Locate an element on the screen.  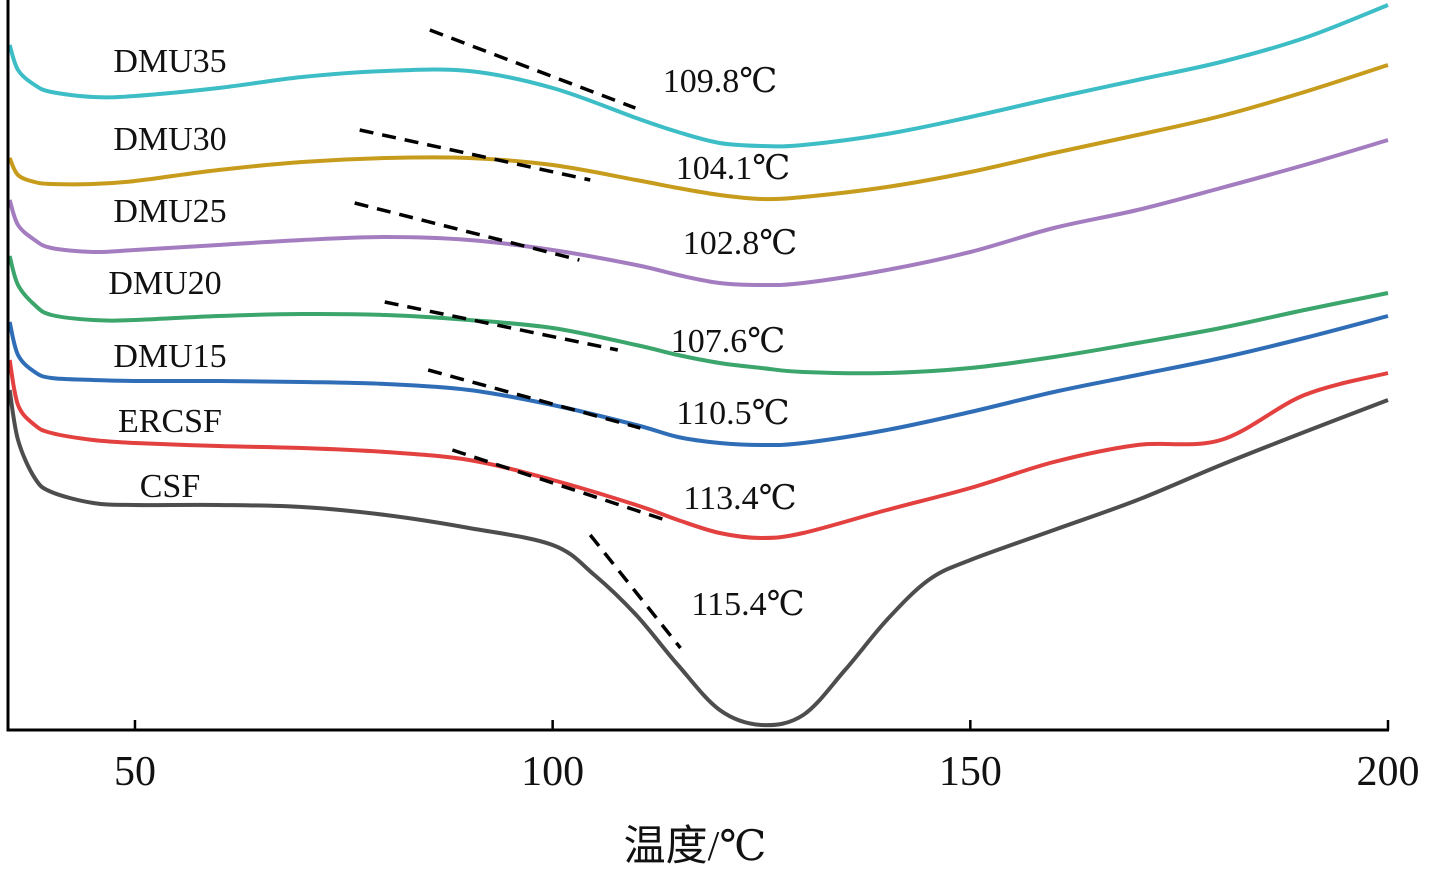
tangent-line-csf is located at coordinates (635, 591).